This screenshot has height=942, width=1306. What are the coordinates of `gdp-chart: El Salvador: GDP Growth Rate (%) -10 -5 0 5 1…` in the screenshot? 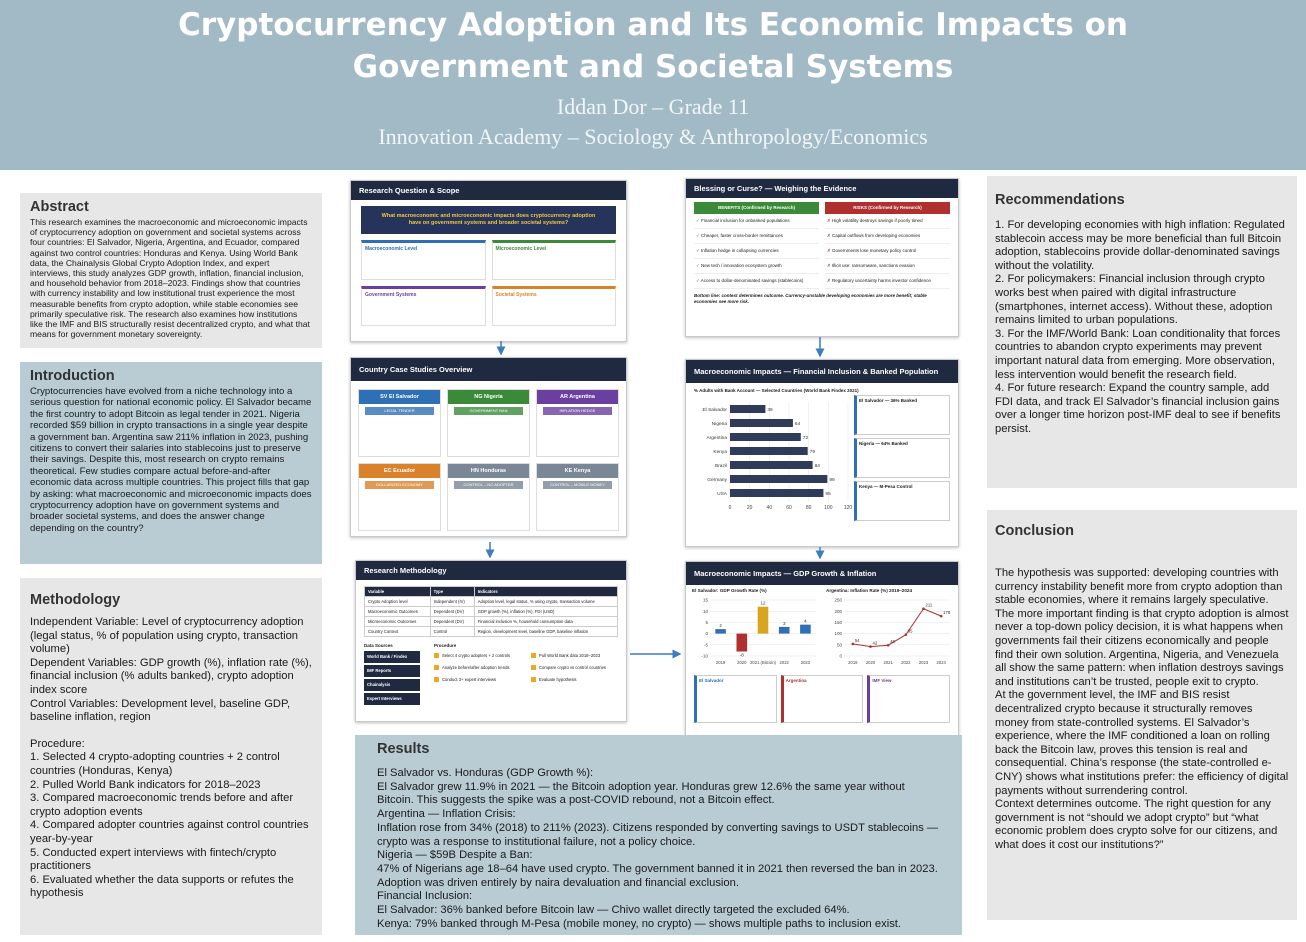 It's located at (754, 626).